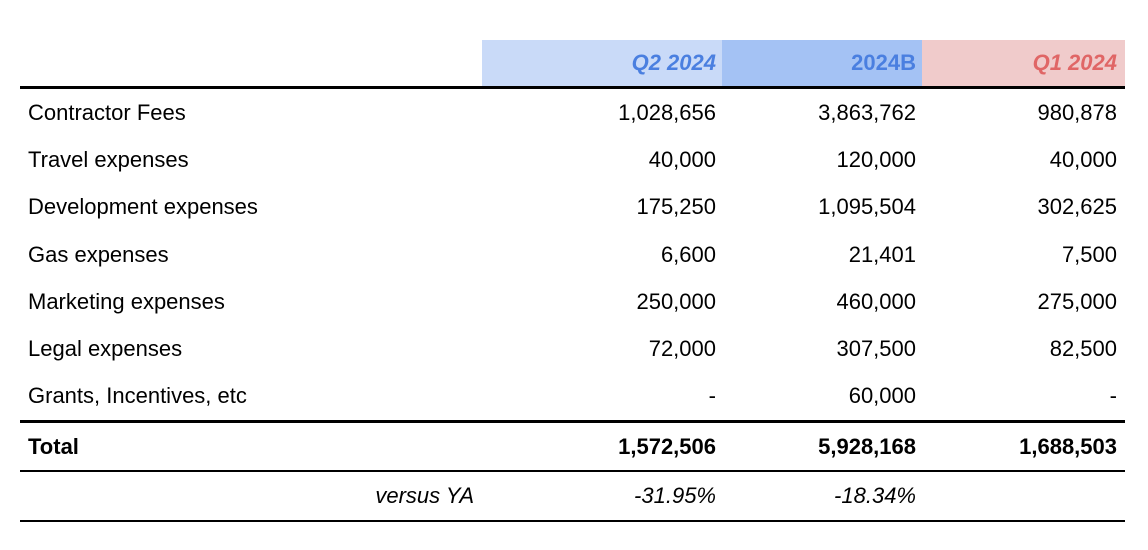 The height and width of the screenshot is (550, 1148). Describe the element at coordinates (676, 207) in the screenshot. I see `cell-q2: 175,250` at that location.